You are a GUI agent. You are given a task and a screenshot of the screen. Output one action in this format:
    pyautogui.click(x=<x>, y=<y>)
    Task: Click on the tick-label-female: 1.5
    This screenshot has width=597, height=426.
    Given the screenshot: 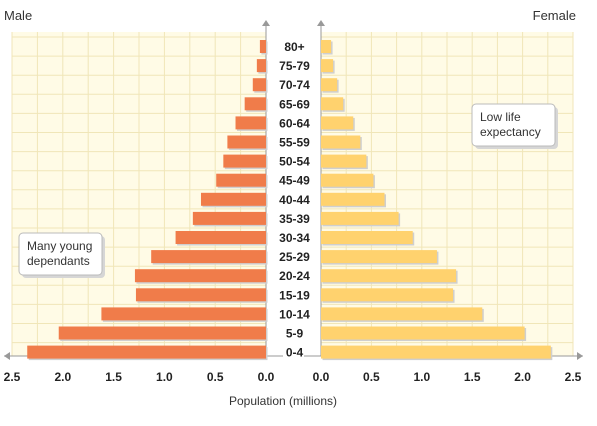 What is the action you would take?
    pyautogui.click(x=472, y=377)
    